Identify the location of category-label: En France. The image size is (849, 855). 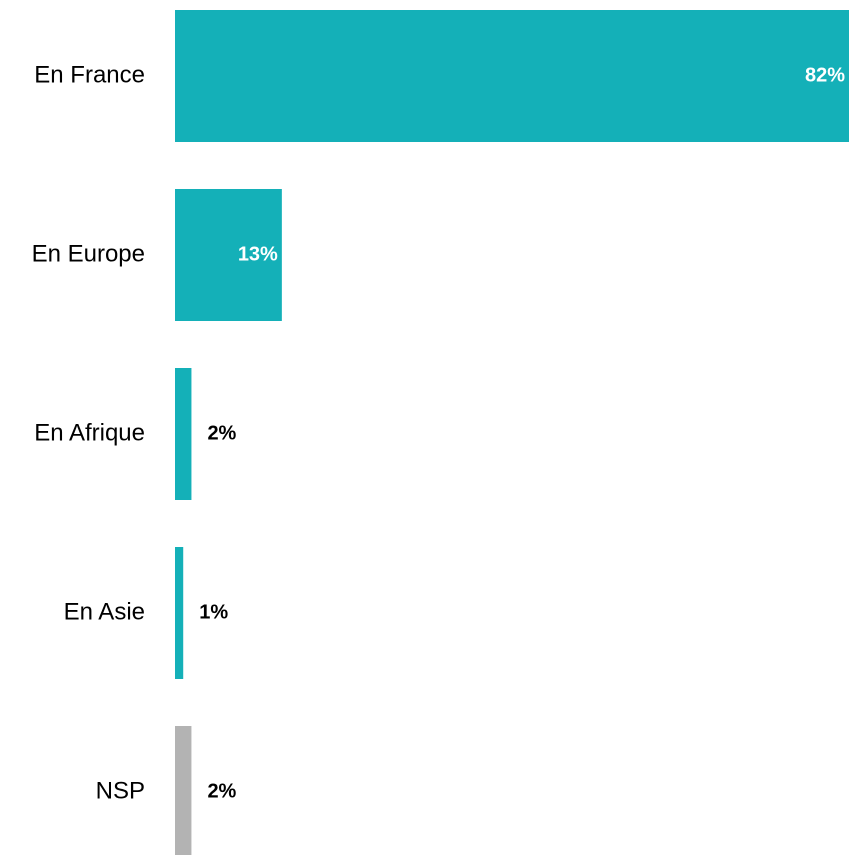
(89, 74).